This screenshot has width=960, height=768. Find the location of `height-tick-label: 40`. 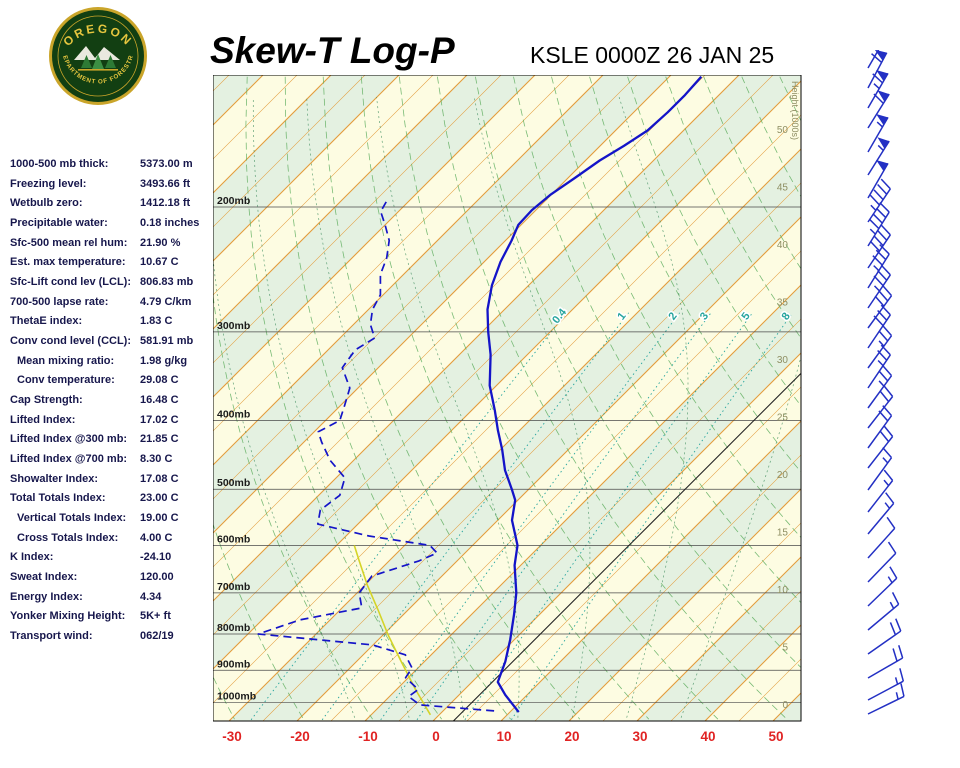

height-tick-label: 40 is located at coordinates (783, 245).